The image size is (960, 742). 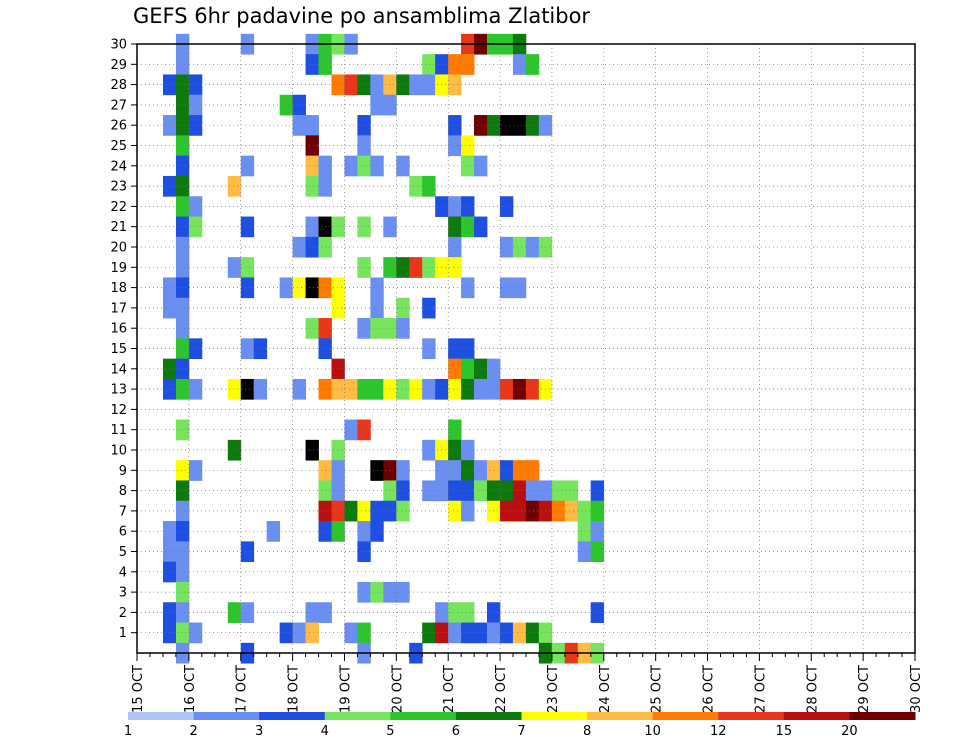 I want to click on x-tick-label: 29 OCT, so click(x=864, y=689).